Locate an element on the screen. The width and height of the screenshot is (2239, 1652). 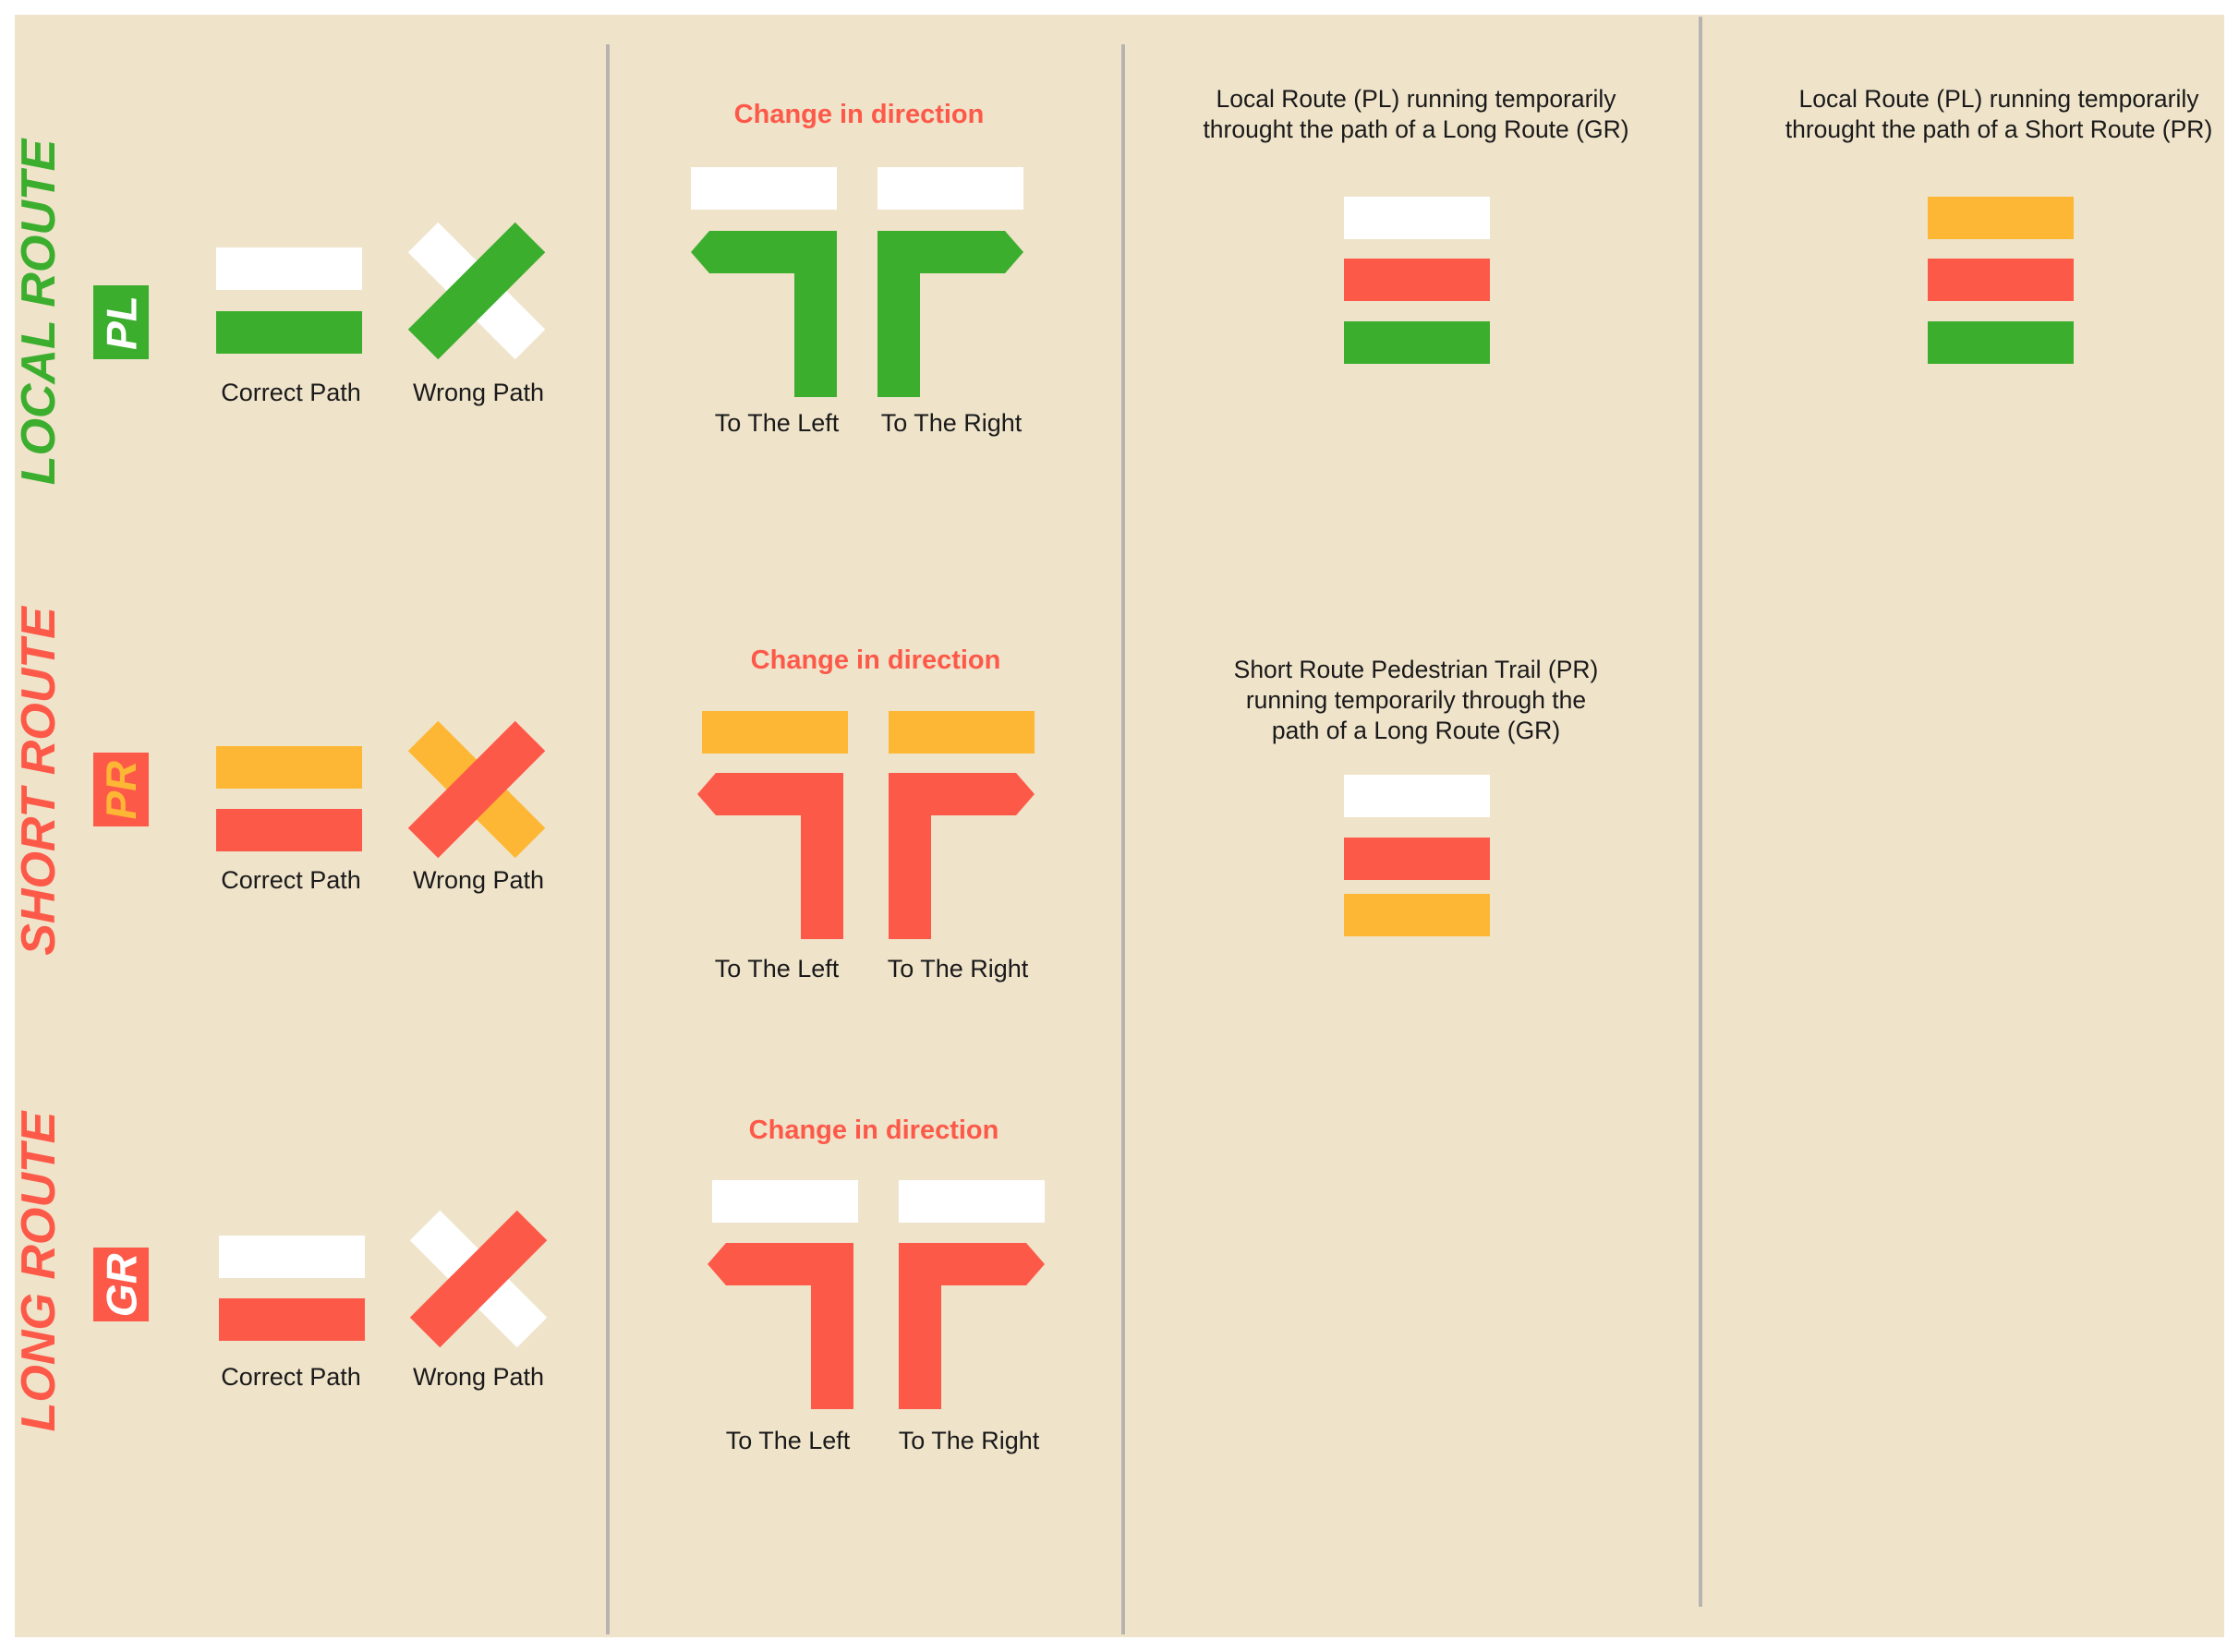
badge-pr: PR is located at coordinates (121, 789).